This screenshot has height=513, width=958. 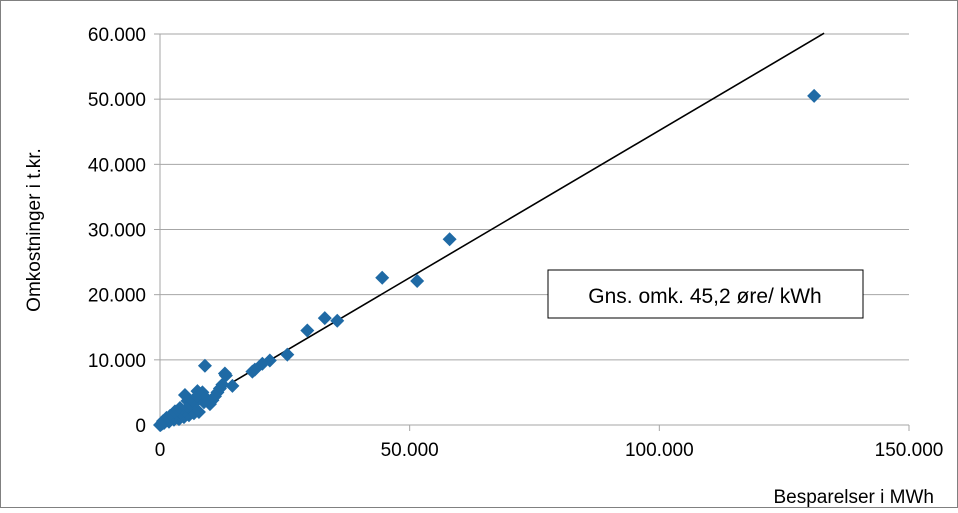 What do you see at coordinates (909, 450) in the screenshot?
I see `x-tick-label: 150.000` at bounding box center [909, 450].